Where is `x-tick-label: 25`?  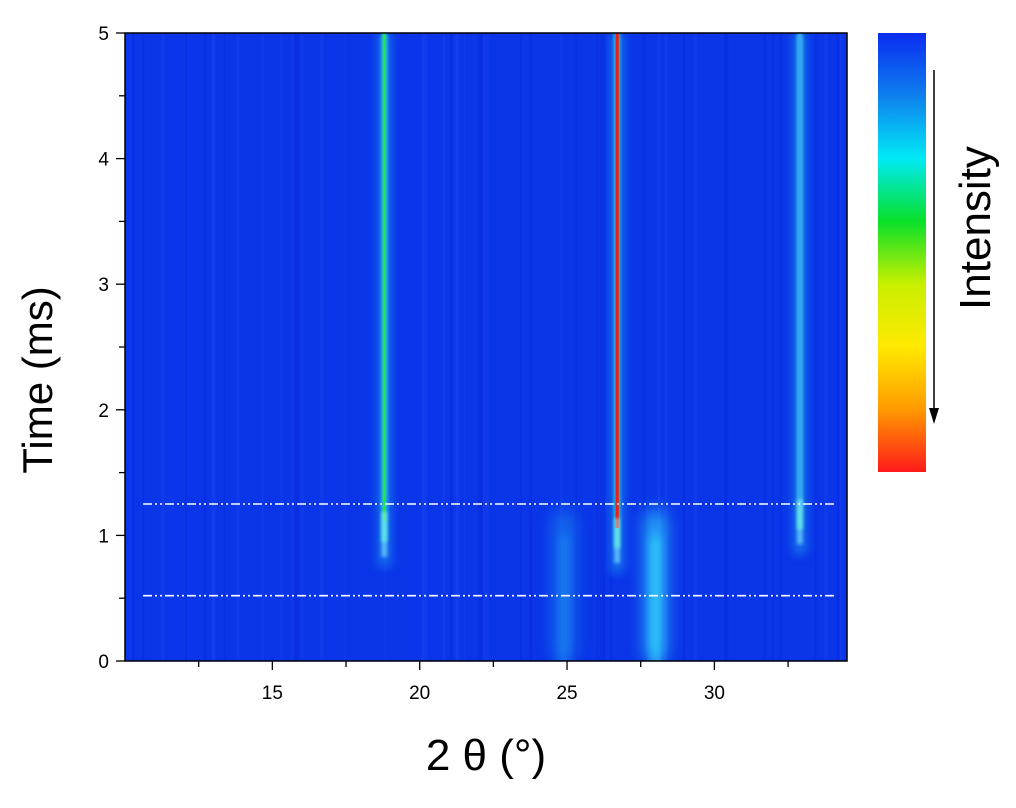 x-tick-label: 25 is located at coordinates (566, 693).